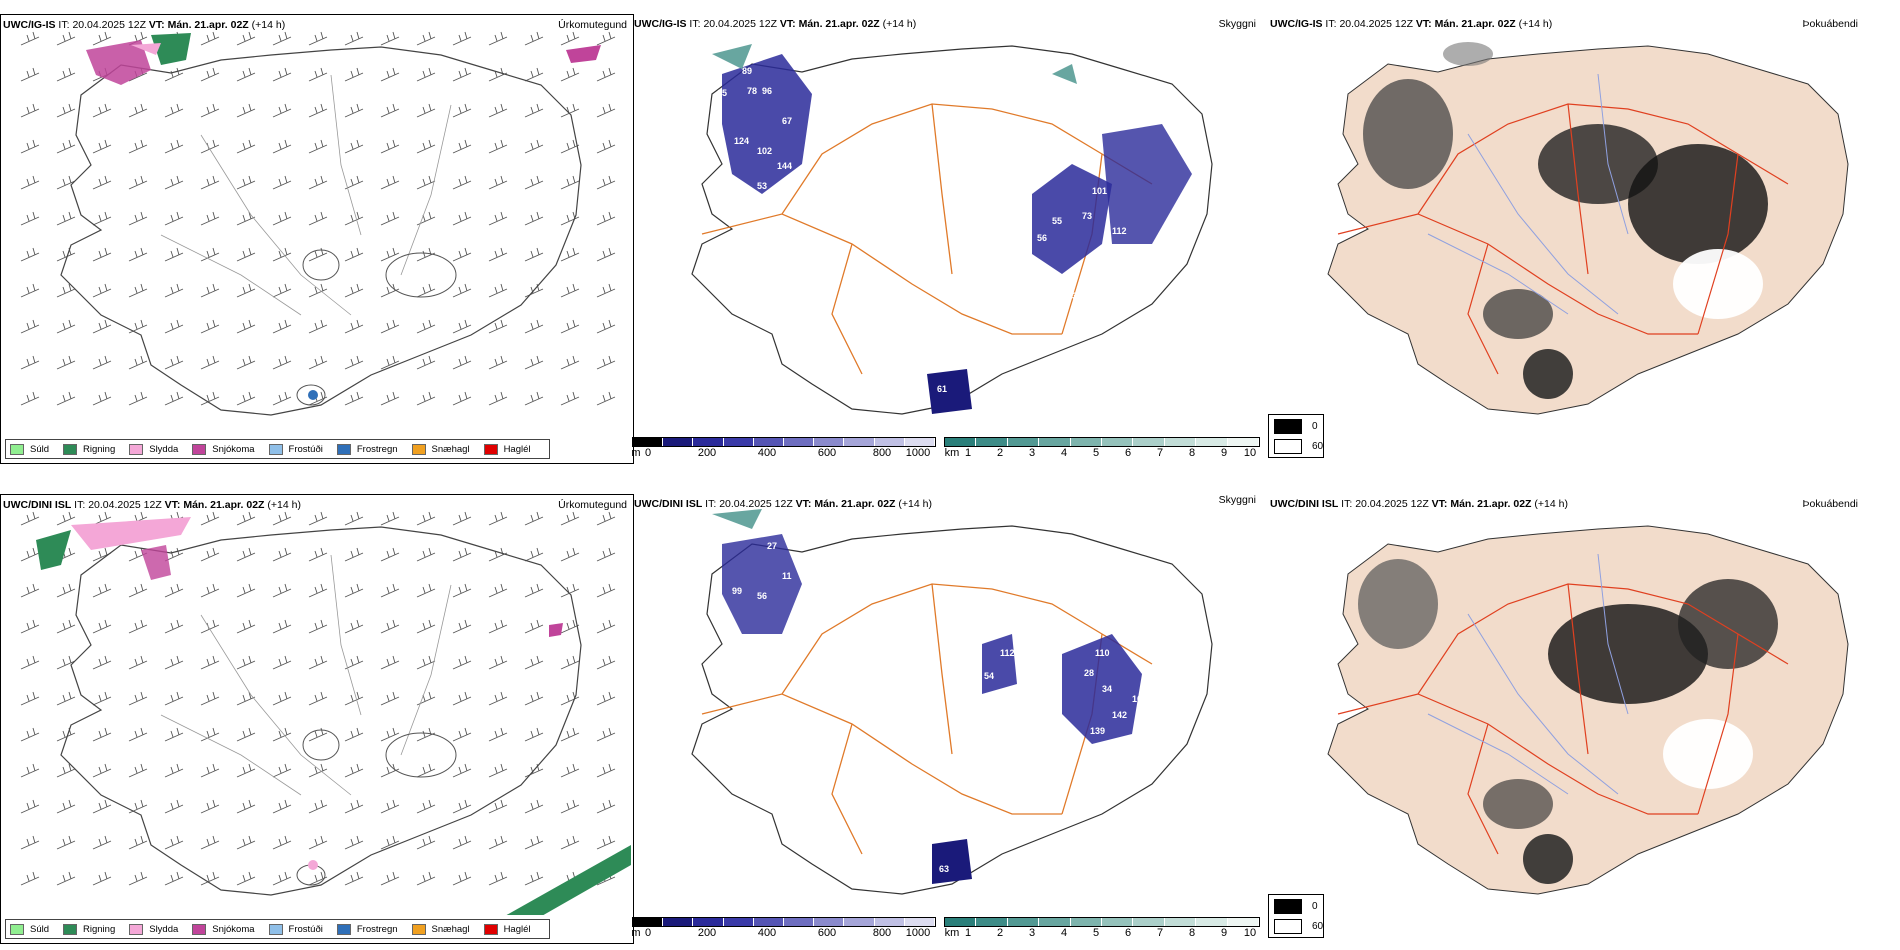 The width and height of the screenshot is (1900, 950). What do you see at coordinates (1069, 743) in the screenshot?
I see `value-label: 75` at bounding box center [1069, 743].